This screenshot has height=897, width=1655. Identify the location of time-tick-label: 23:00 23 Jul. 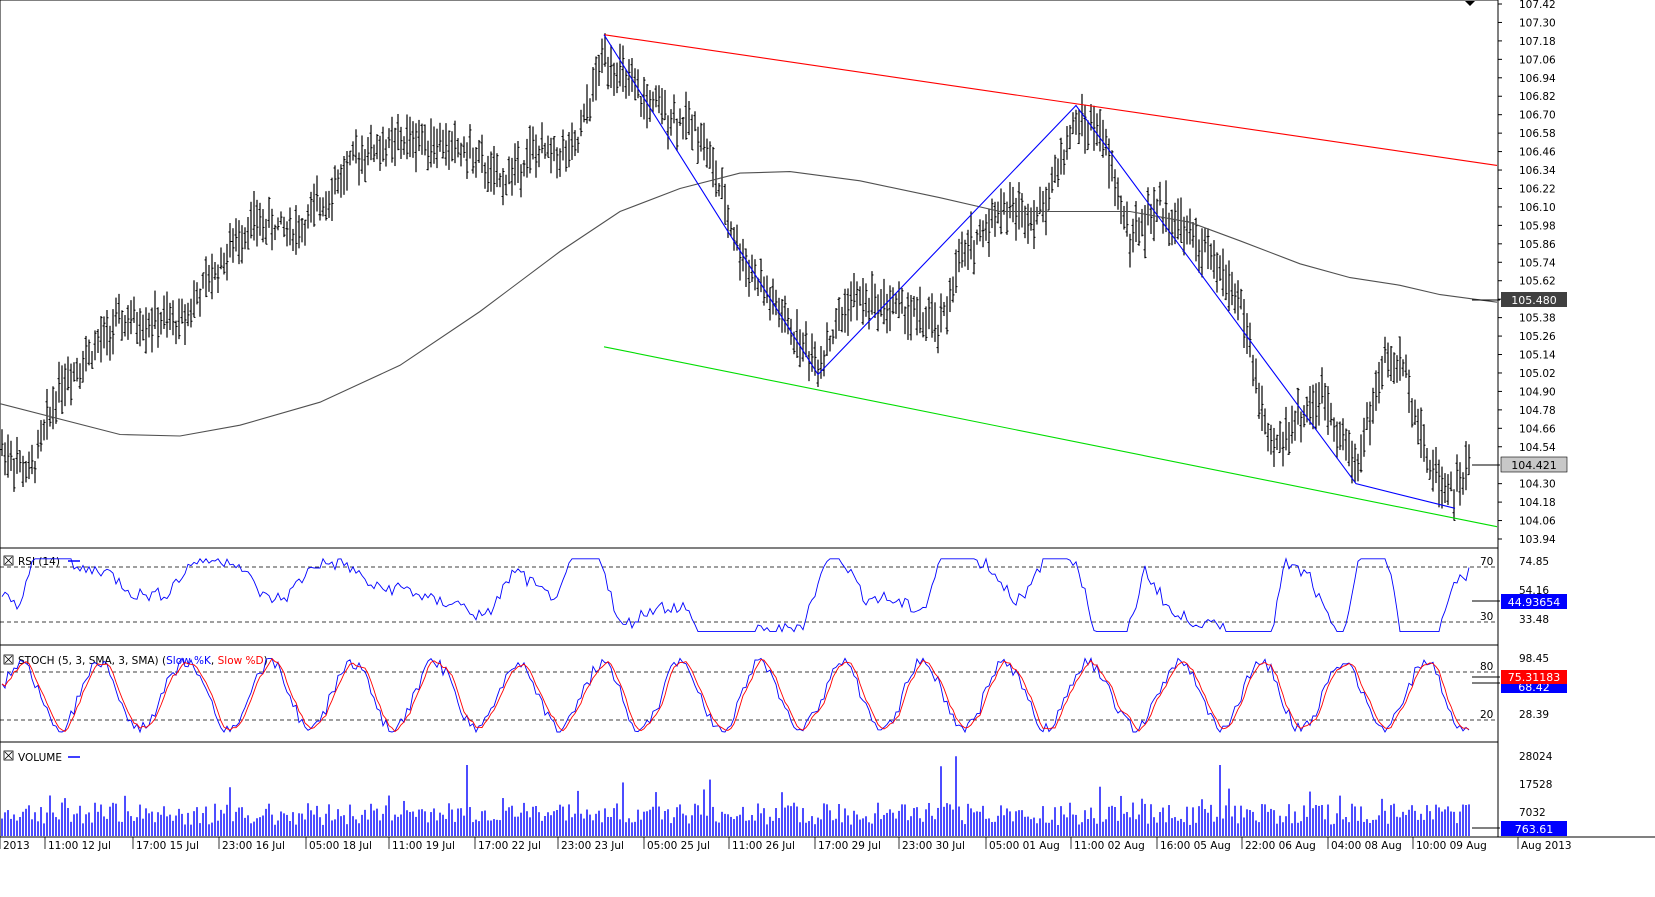
(592, 846).